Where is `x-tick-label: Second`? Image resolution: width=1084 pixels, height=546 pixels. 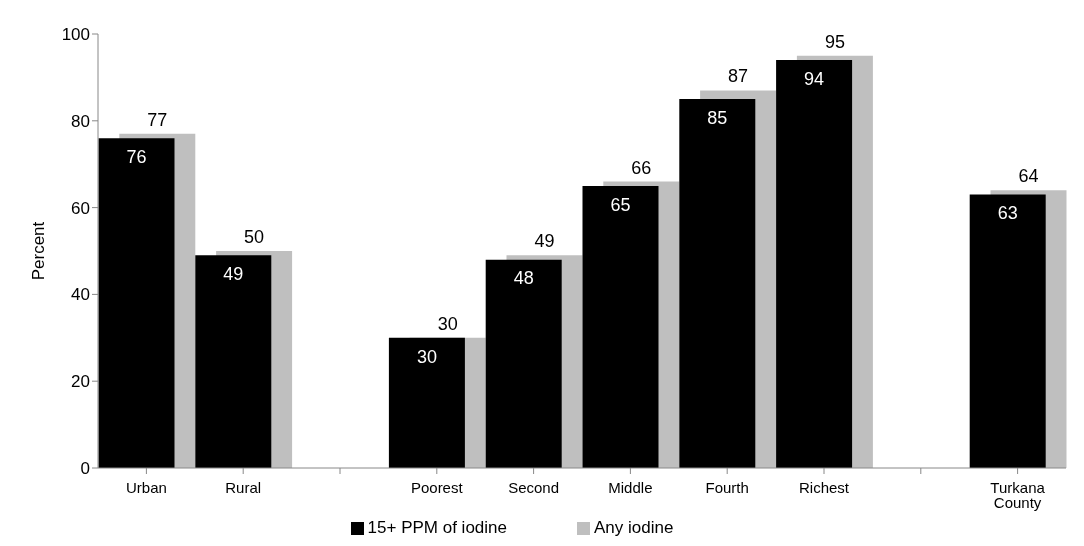 x-tick-label: Second is located at coordinates (534, 487).